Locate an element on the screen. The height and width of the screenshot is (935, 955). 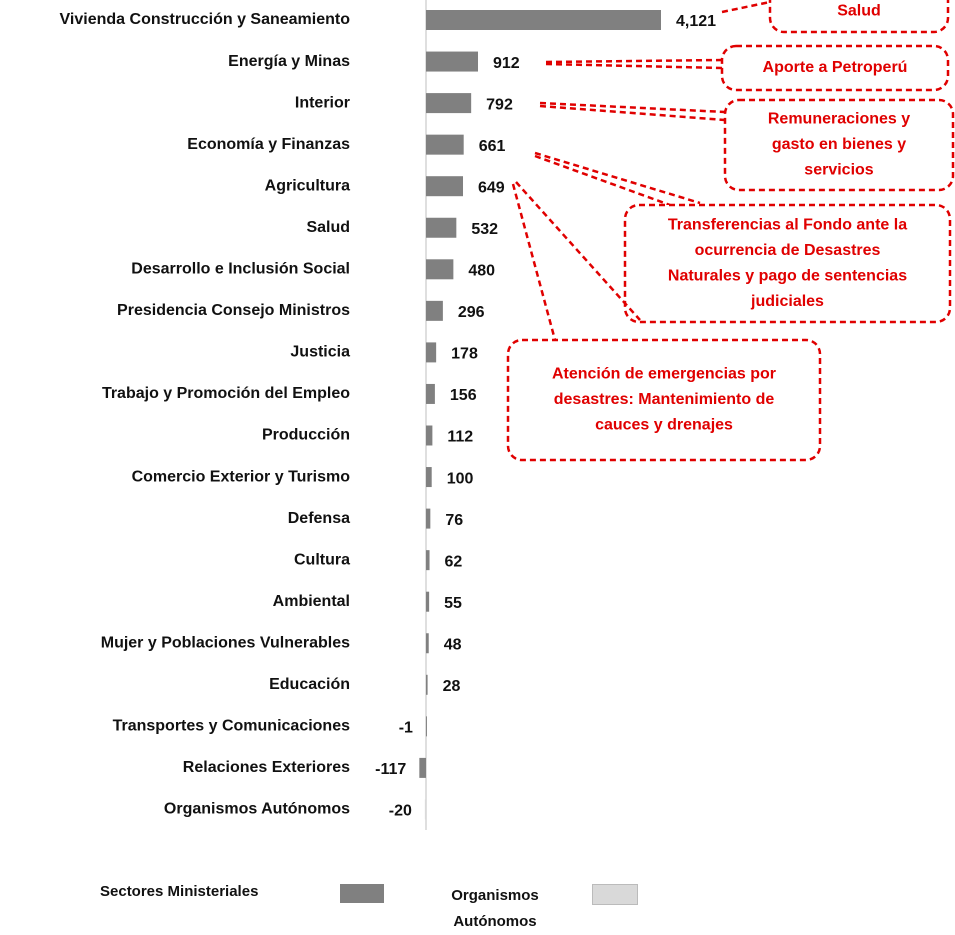
y-tick-label: Presidencia Consejo Ministros is located at coordinates (233, 310).